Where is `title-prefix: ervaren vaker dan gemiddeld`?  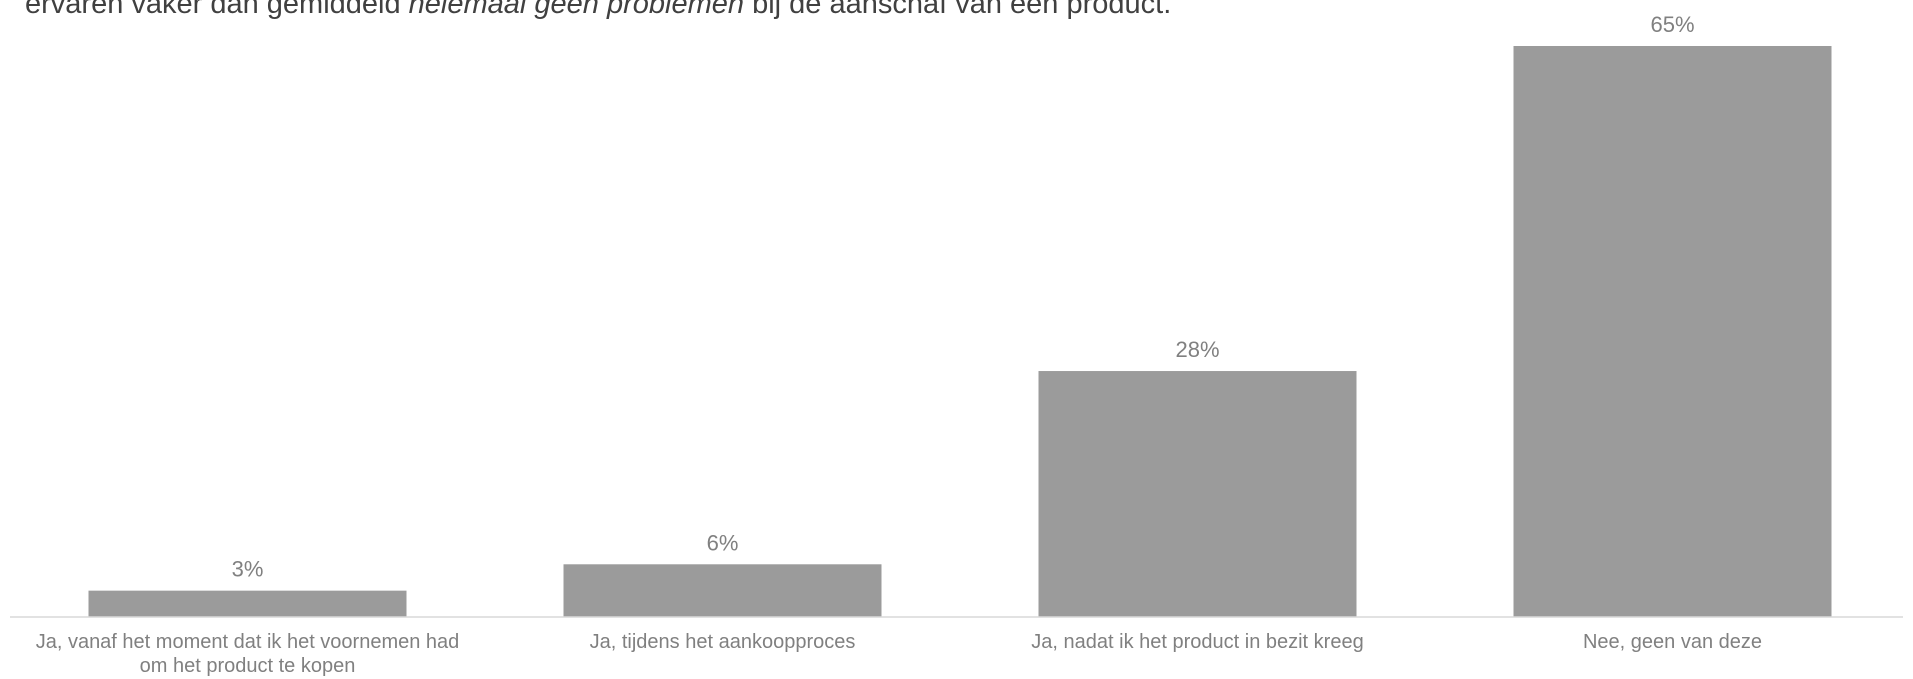 title-prefix: ervaren vaker dan gemiddeld is located at coordinates (217, 10).